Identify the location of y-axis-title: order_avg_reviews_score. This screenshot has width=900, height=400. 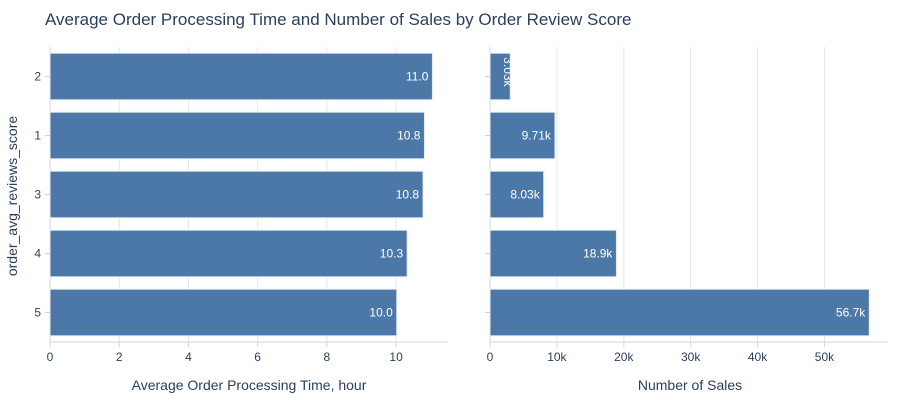
(12, 196).